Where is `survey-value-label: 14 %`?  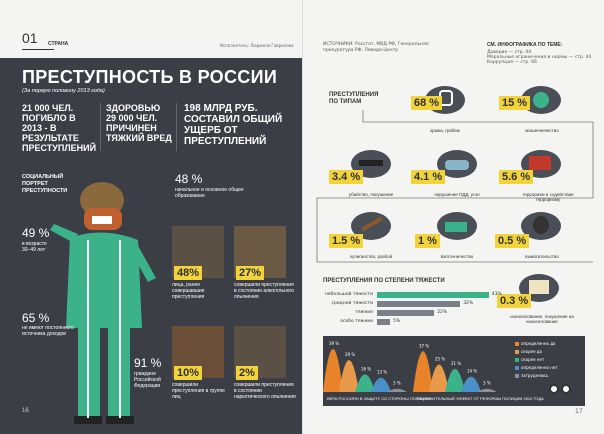
survey-value-label: 14 % is located at coordinates (472, 371).